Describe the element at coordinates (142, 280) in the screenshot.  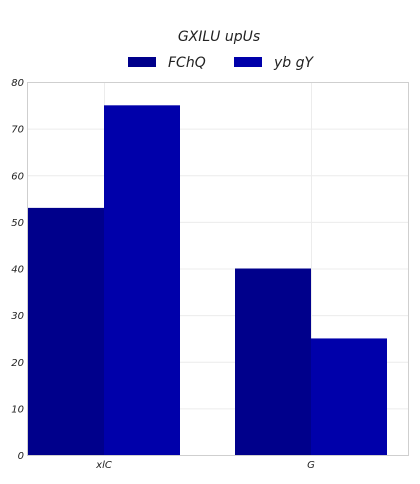
I see `bar-yb-gy-xlc` at that location.